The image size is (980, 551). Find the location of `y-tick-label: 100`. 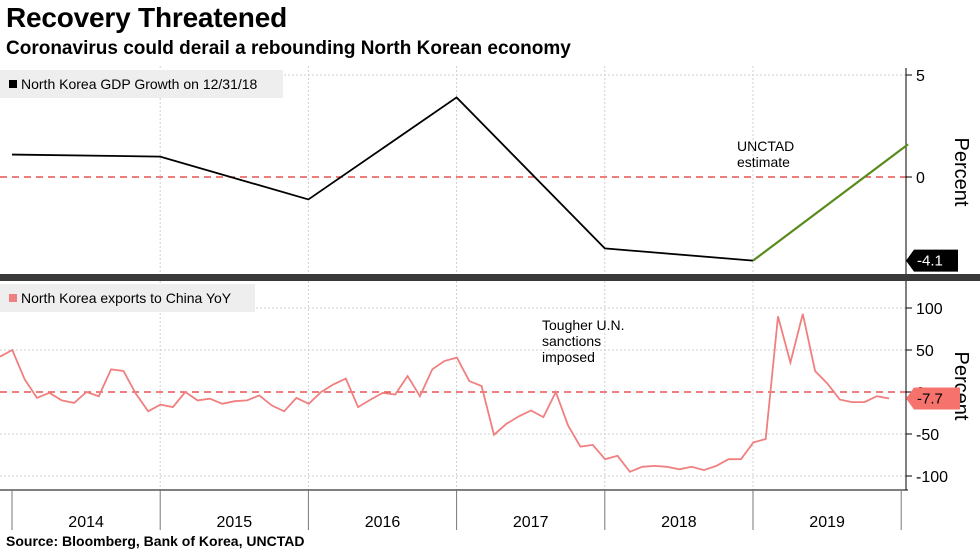

y-tick-label: 100 is located at coordinates (929, 309).